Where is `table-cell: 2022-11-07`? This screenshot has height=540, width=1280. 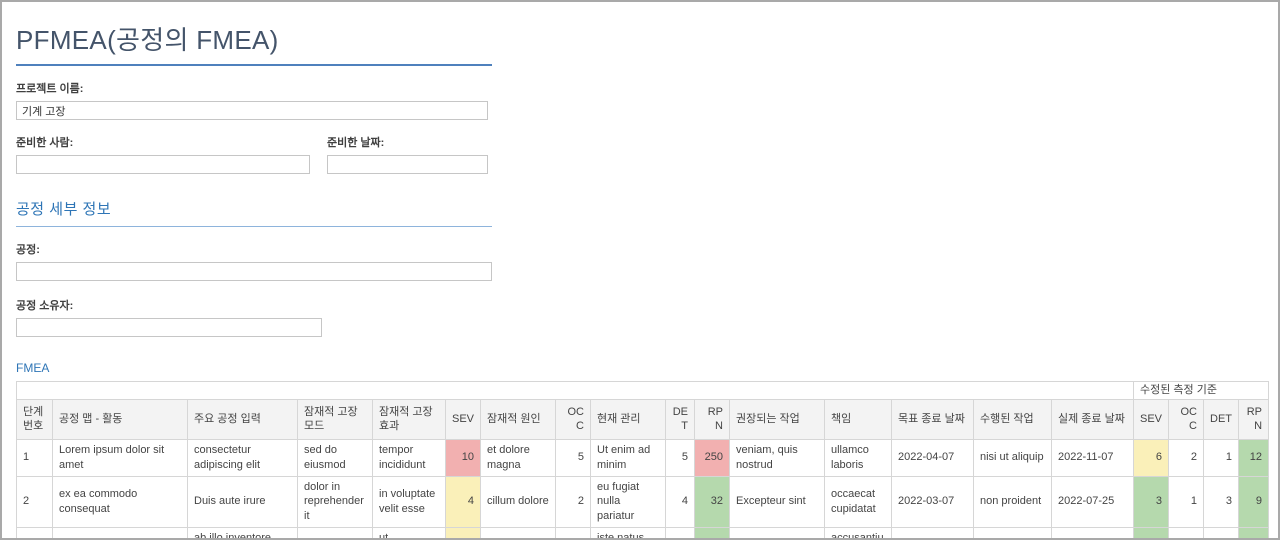 table-cell: 2022-11-07 is located at coordinates (1092, 457).